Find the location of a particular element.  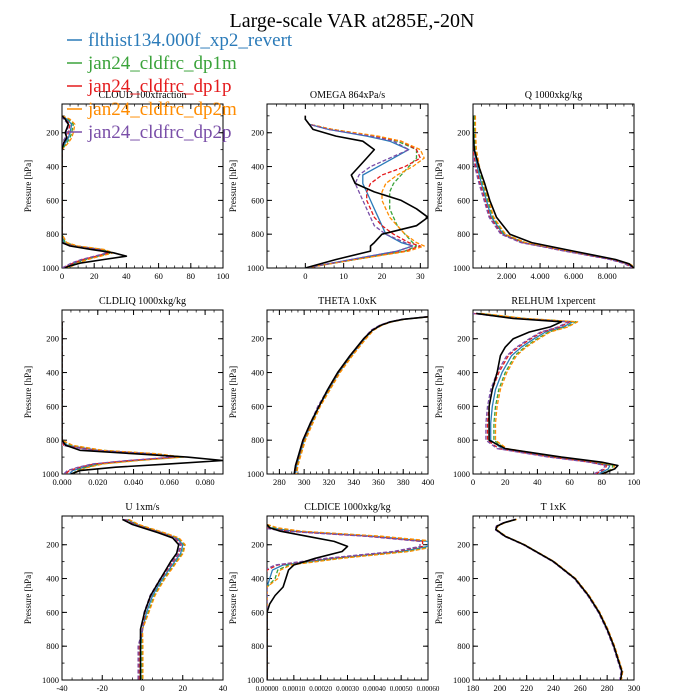

x-tick-label: 400 is located at coordinates (428, 482).